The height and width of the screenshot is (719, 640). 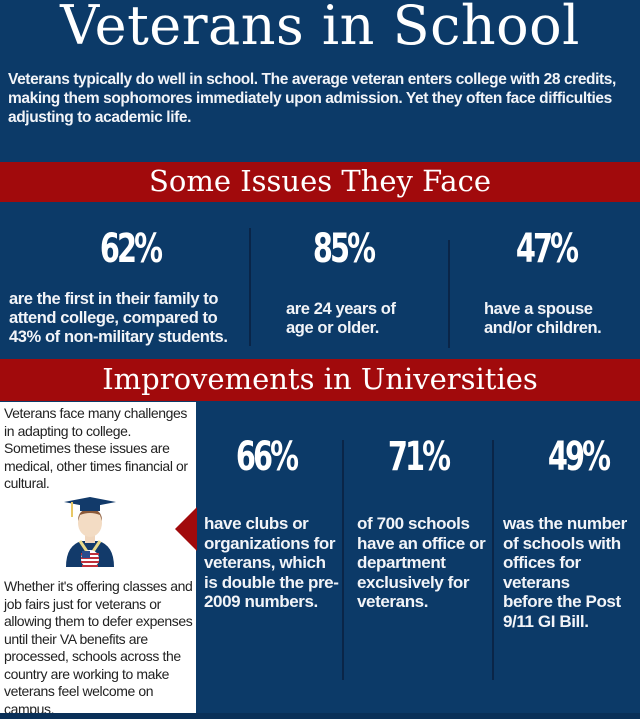 I want to click on improvement-stat-value: 66%, so click(x=267, y=457).